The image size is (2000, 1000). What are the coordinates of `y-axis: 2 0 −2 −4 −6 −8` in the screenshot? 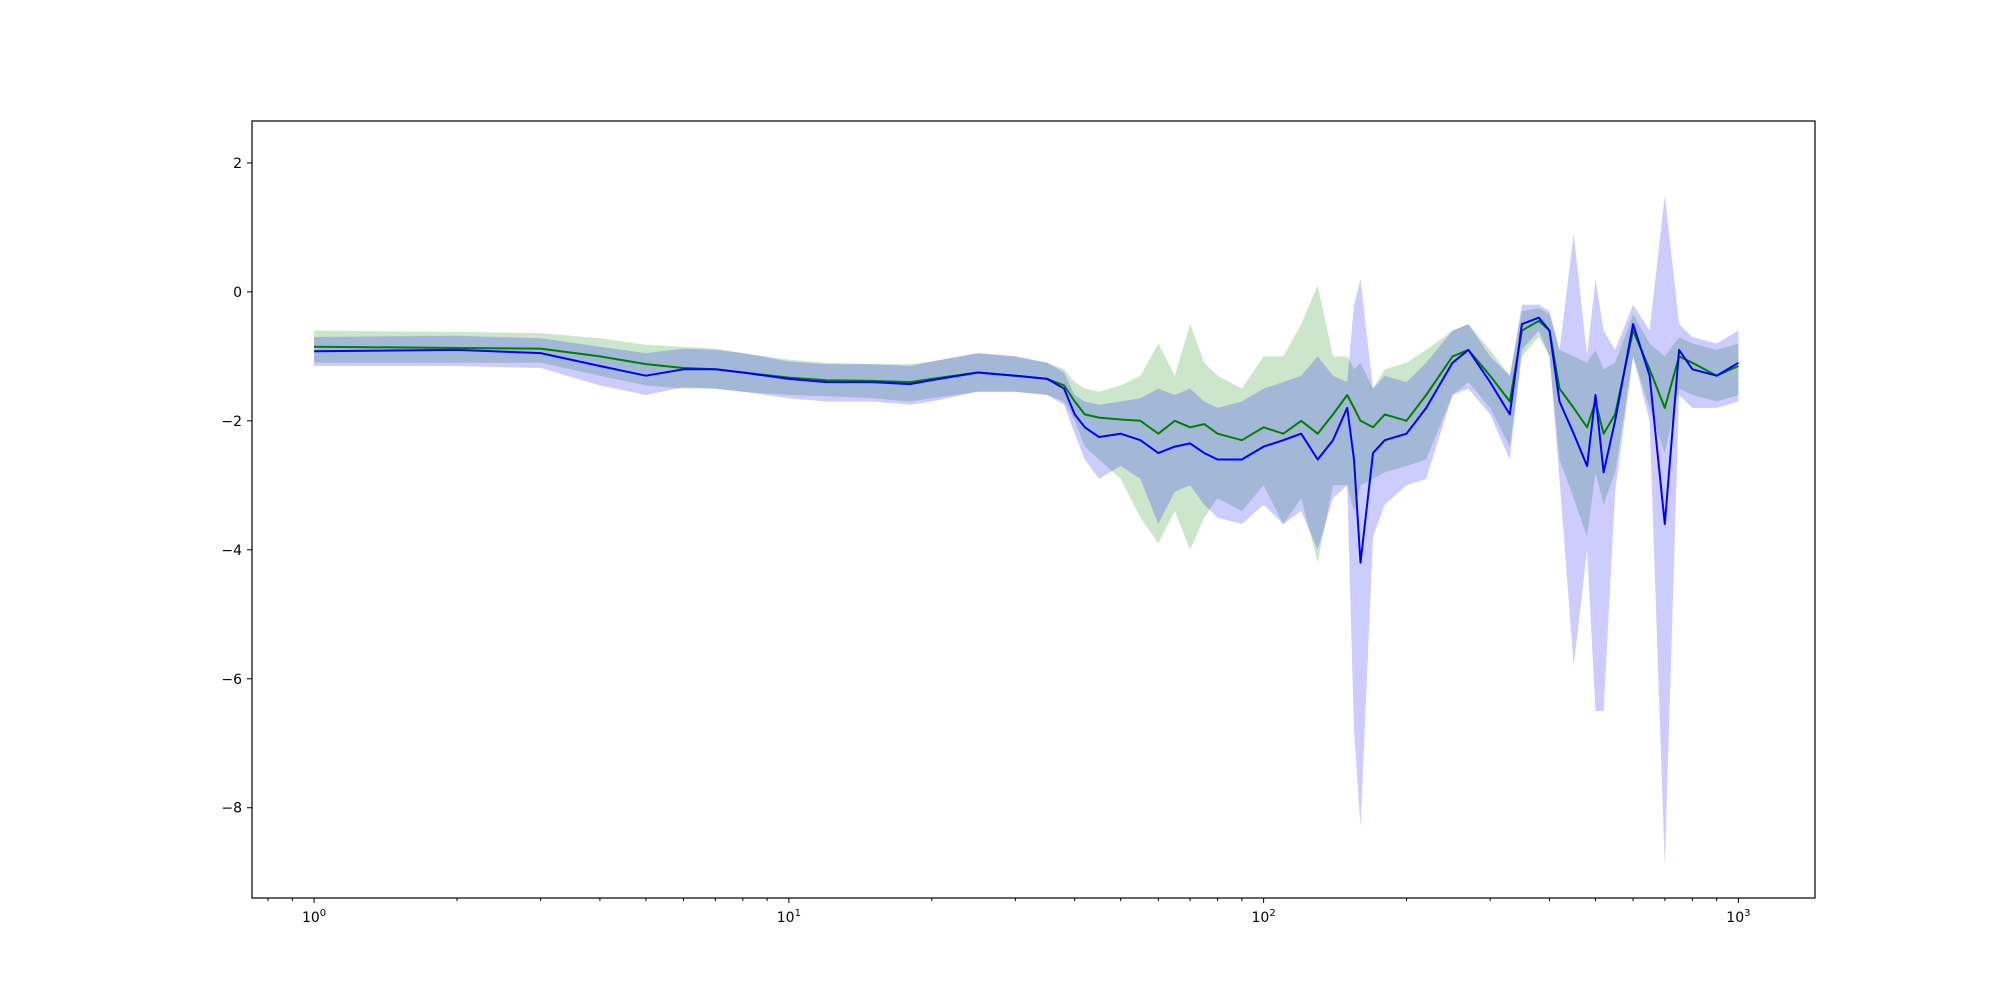 It's located at (236, 486).